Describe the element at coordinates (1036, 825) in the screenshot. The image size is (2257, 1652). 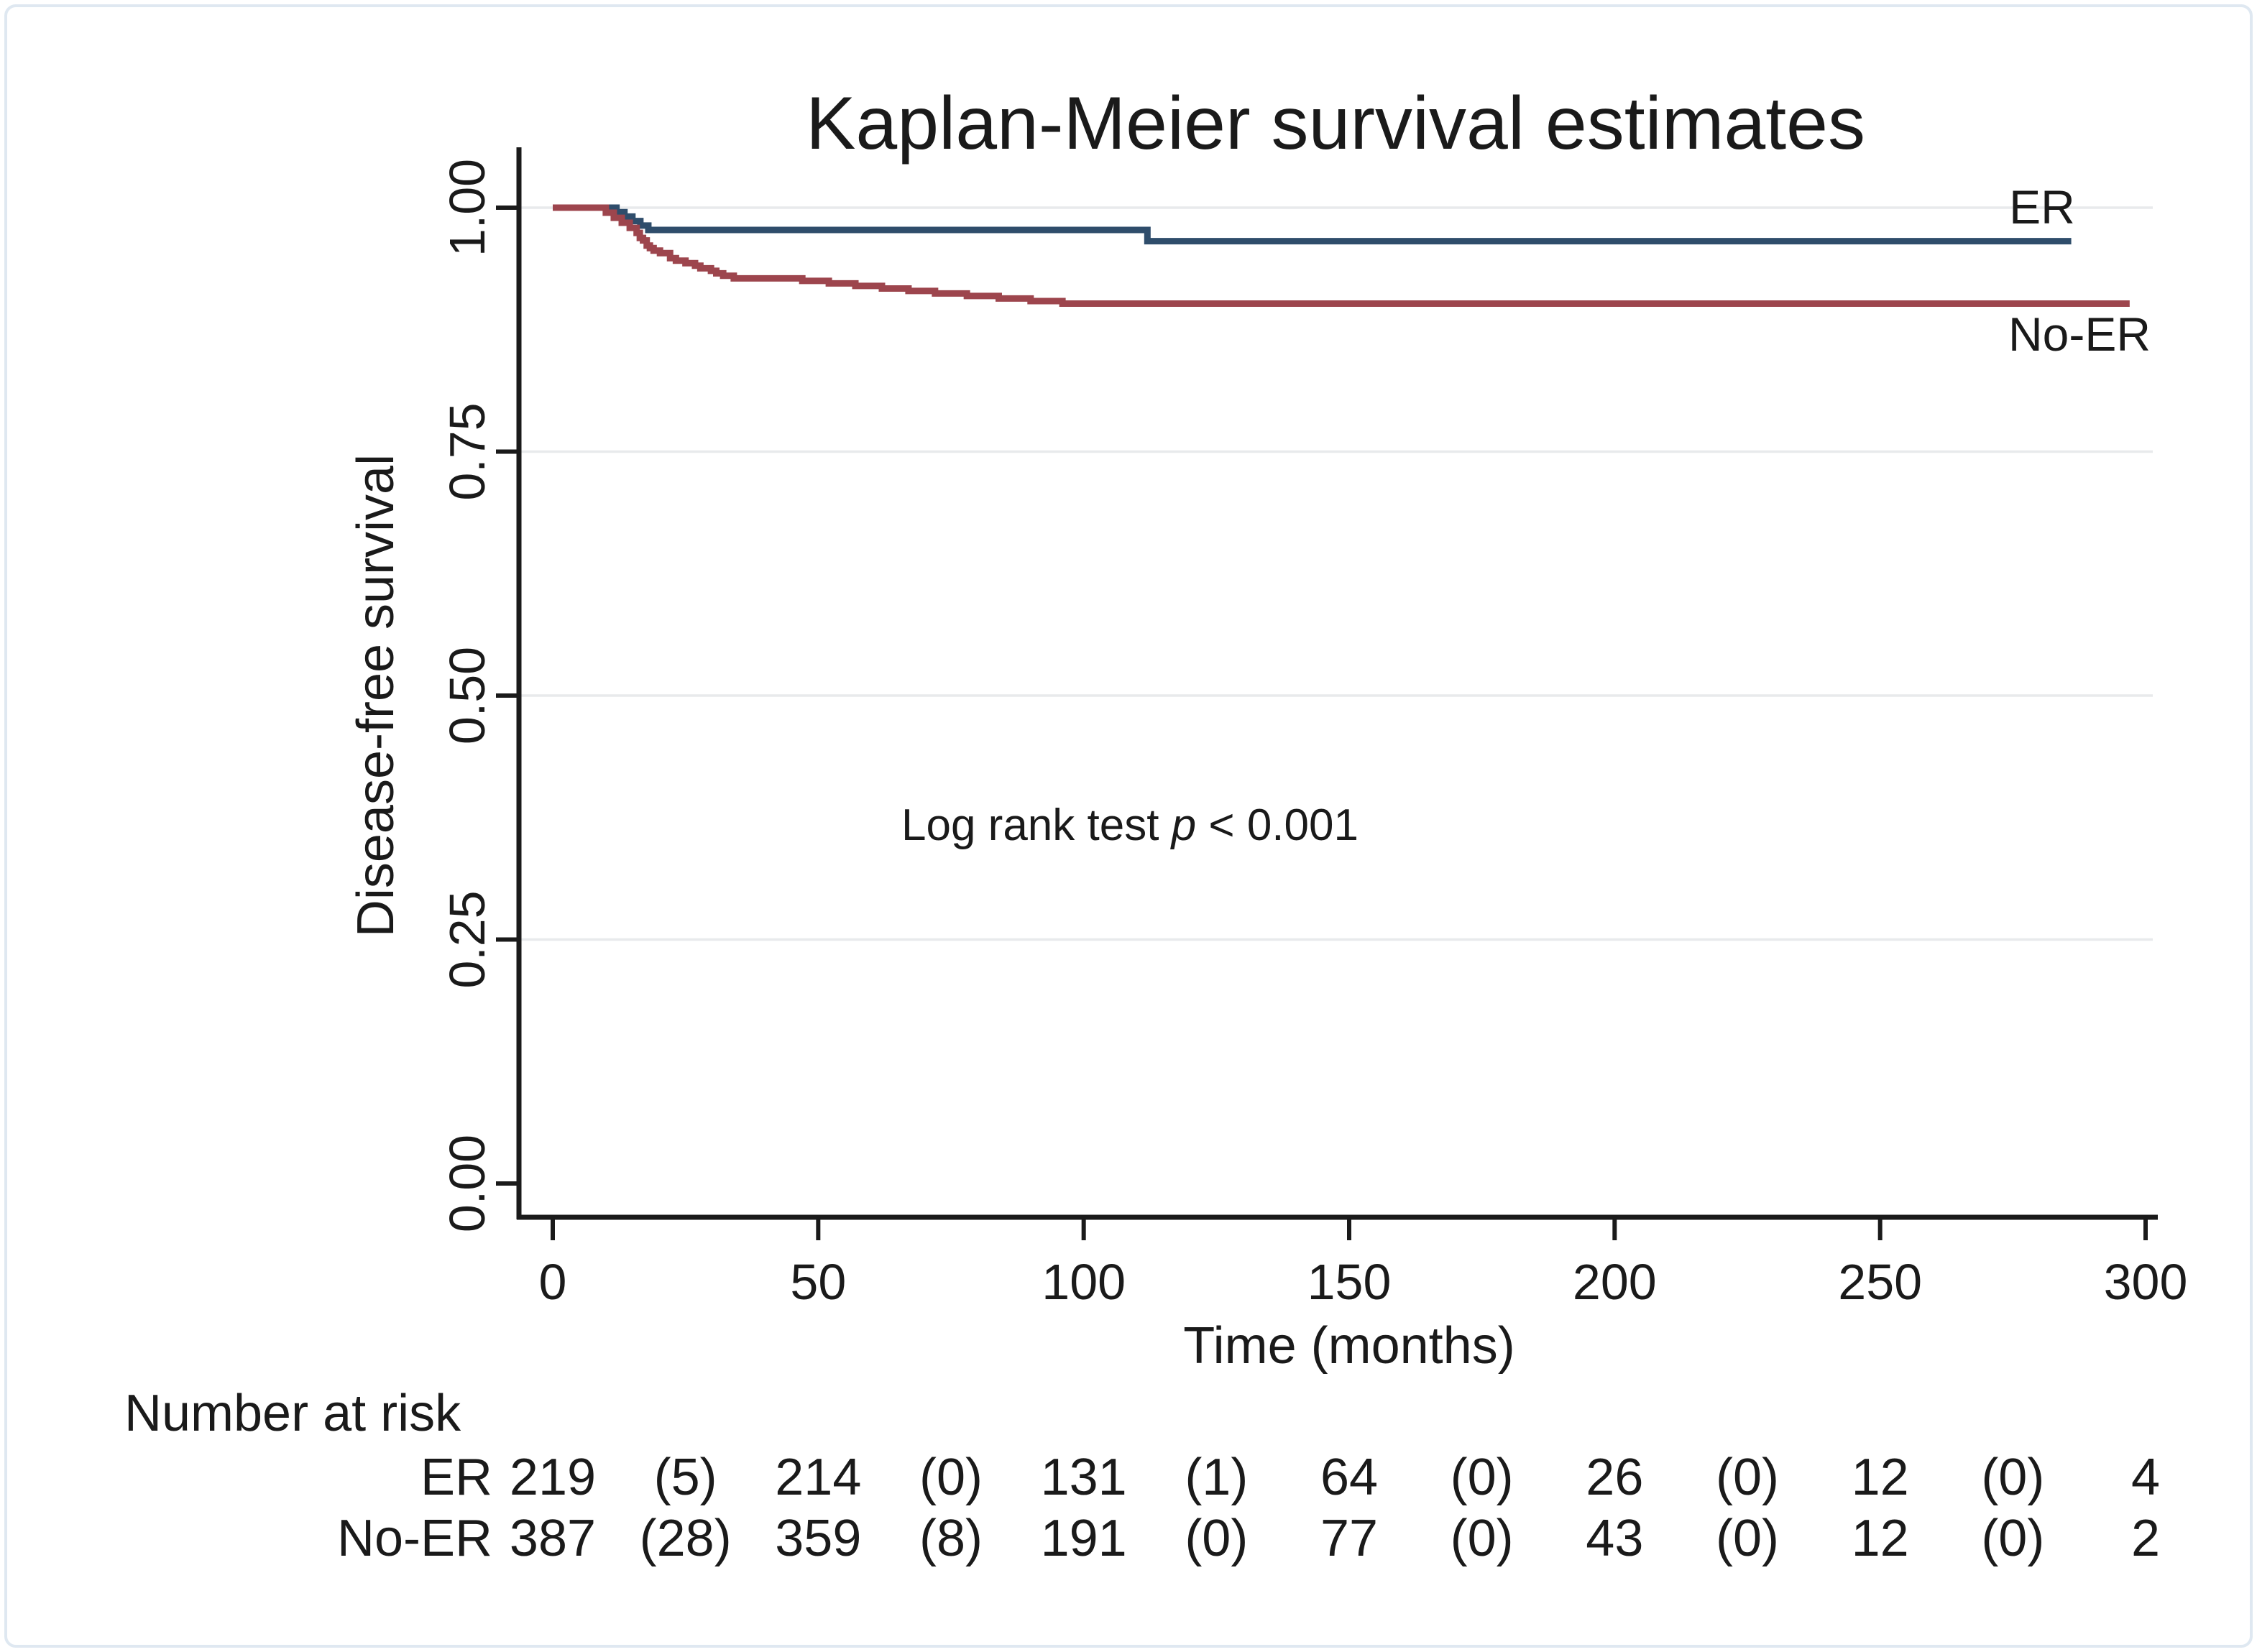
I see `logrank-prefix: Log rank test` at that location.